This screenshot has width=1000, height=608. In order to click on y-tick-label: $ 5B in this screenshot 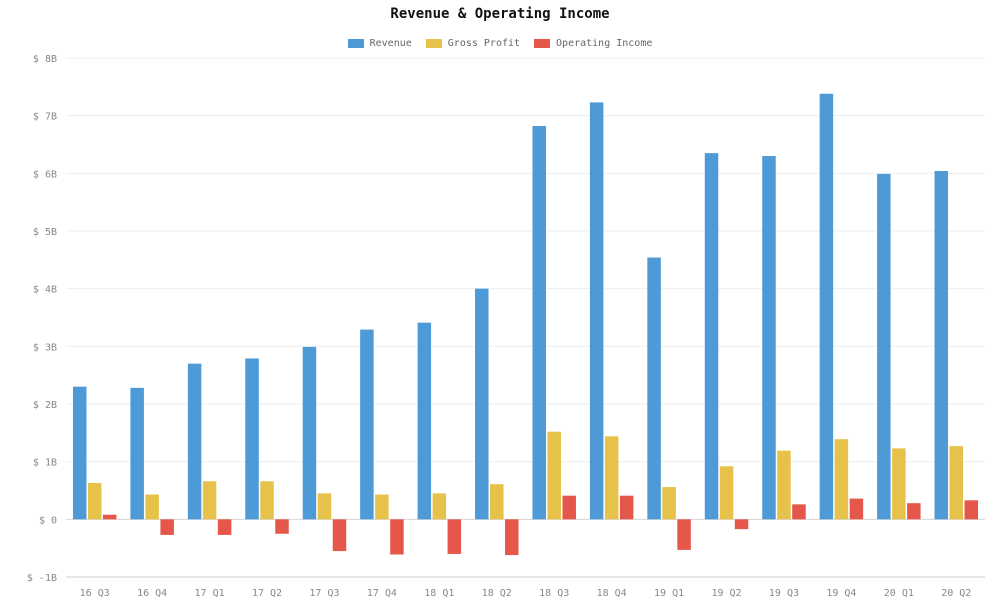, I will do `click(45, 232)`.